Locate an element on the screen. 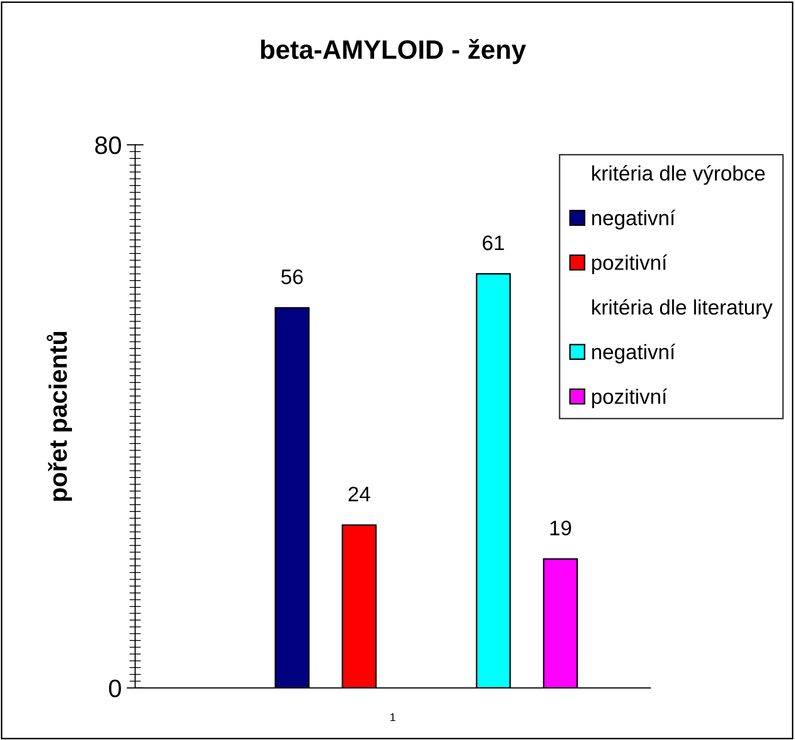 Image resolution: width=795 pixels, height=740 pixels. text: kritéria dle literatury is located at coordinates (682, 309).